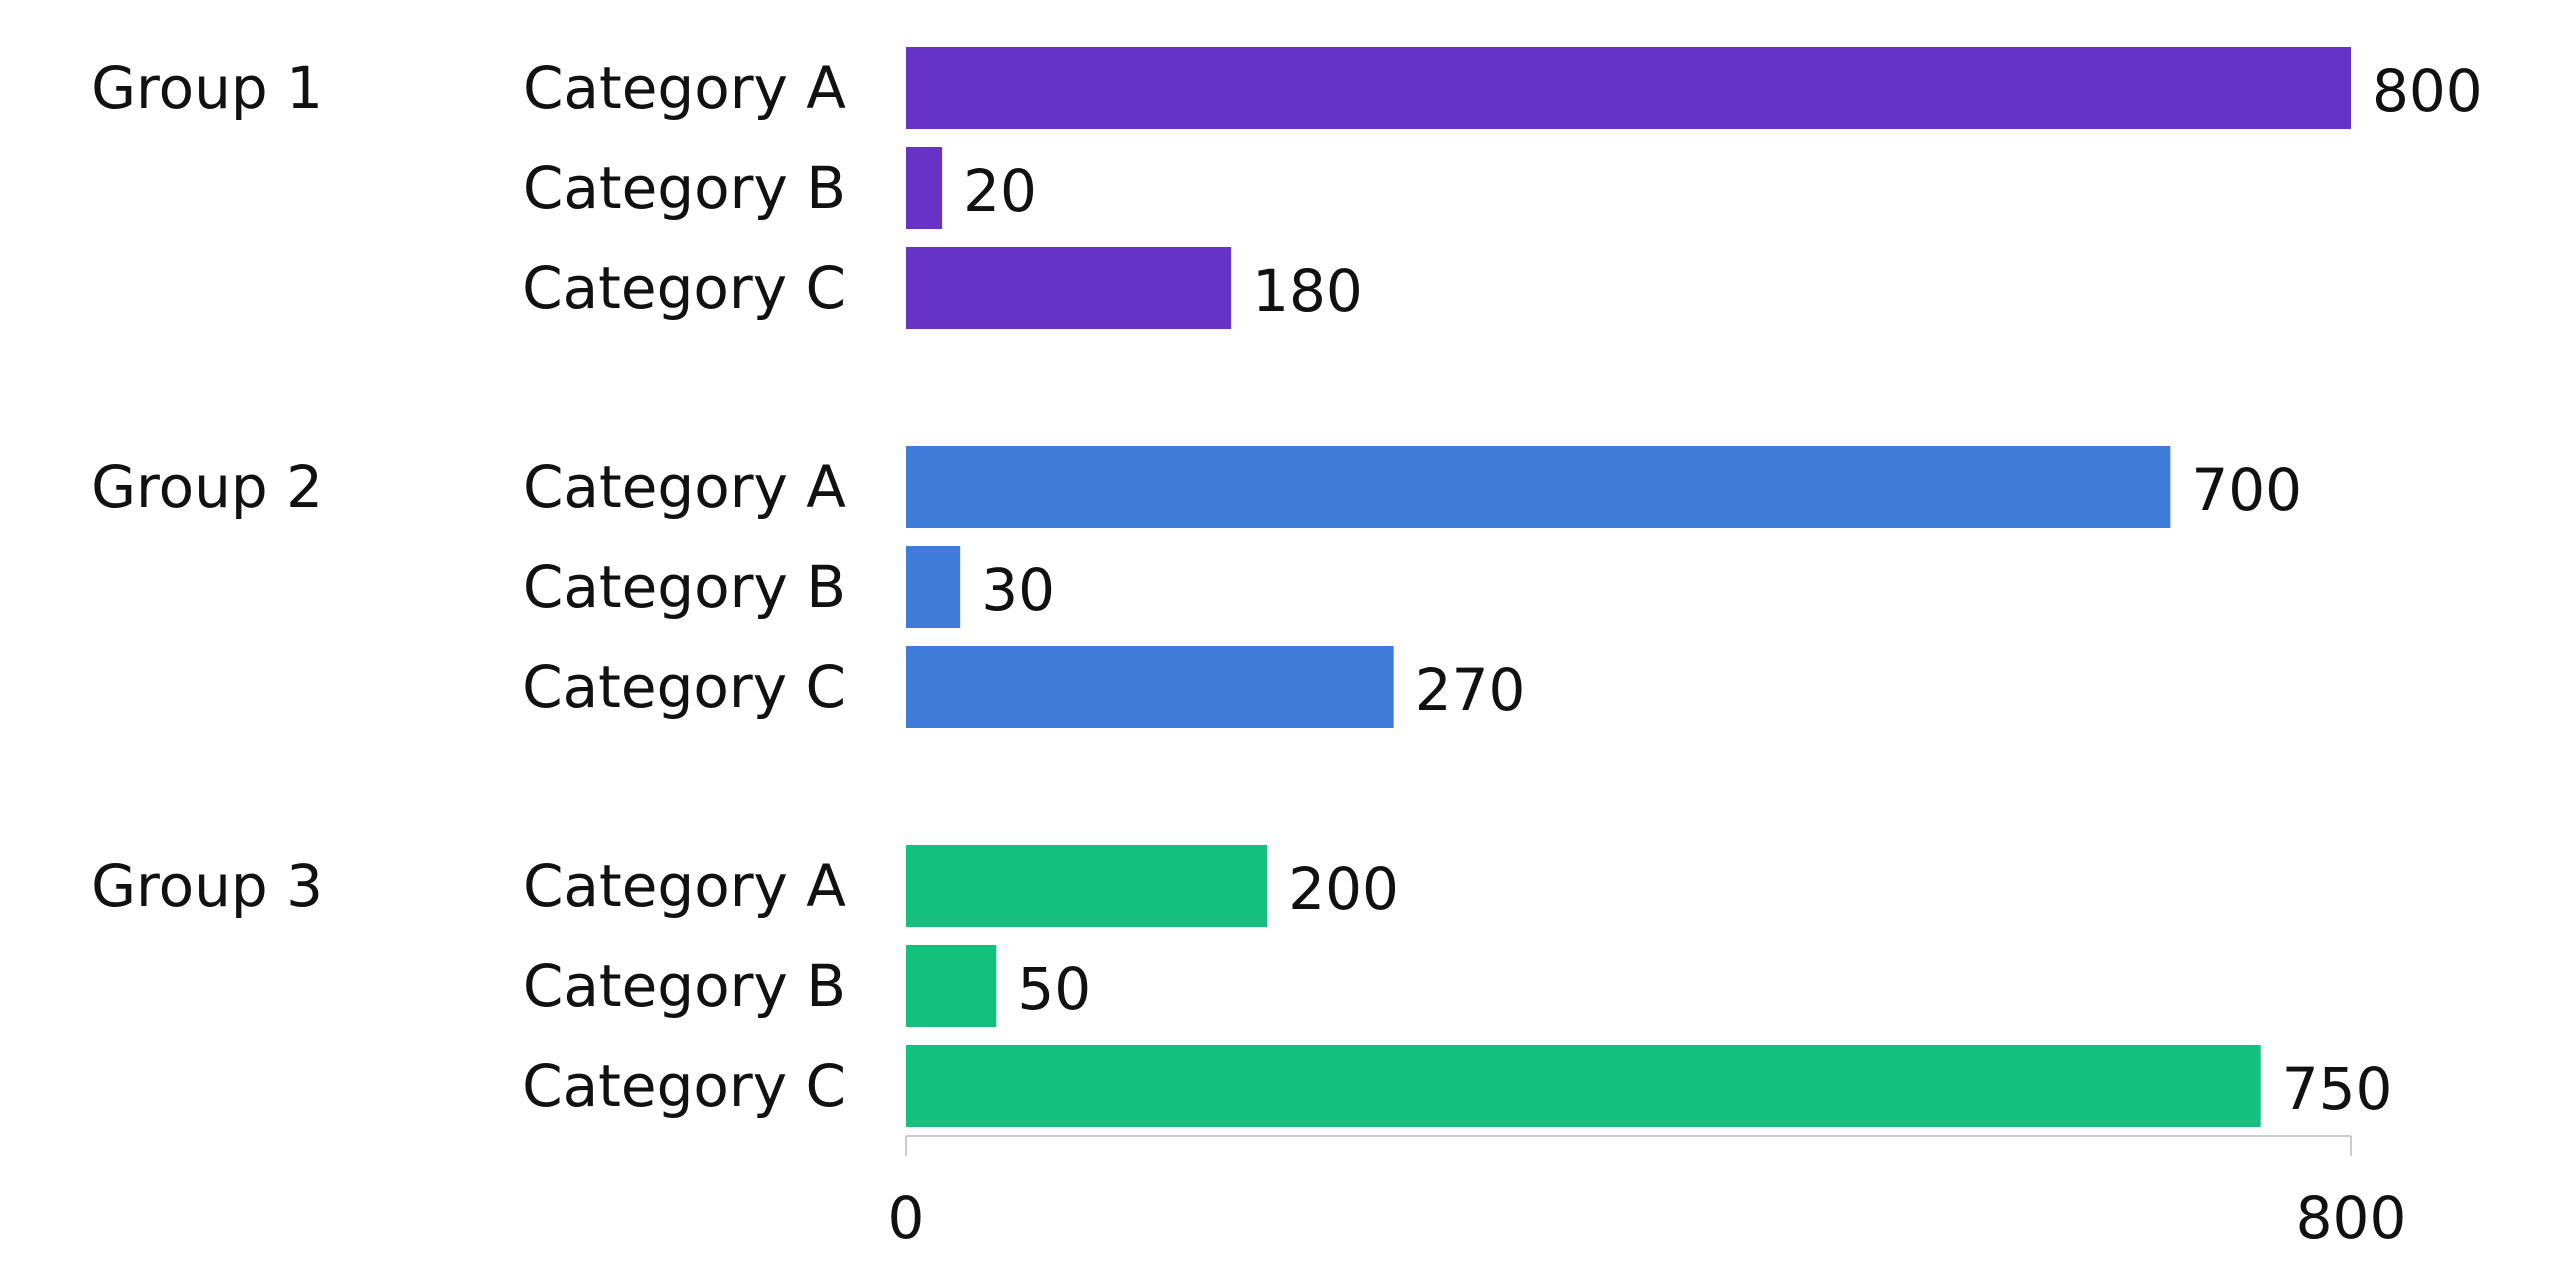  Describe the element at coordinates (1470, 690) in the screenshot. I see `value-label: 270` at that location.